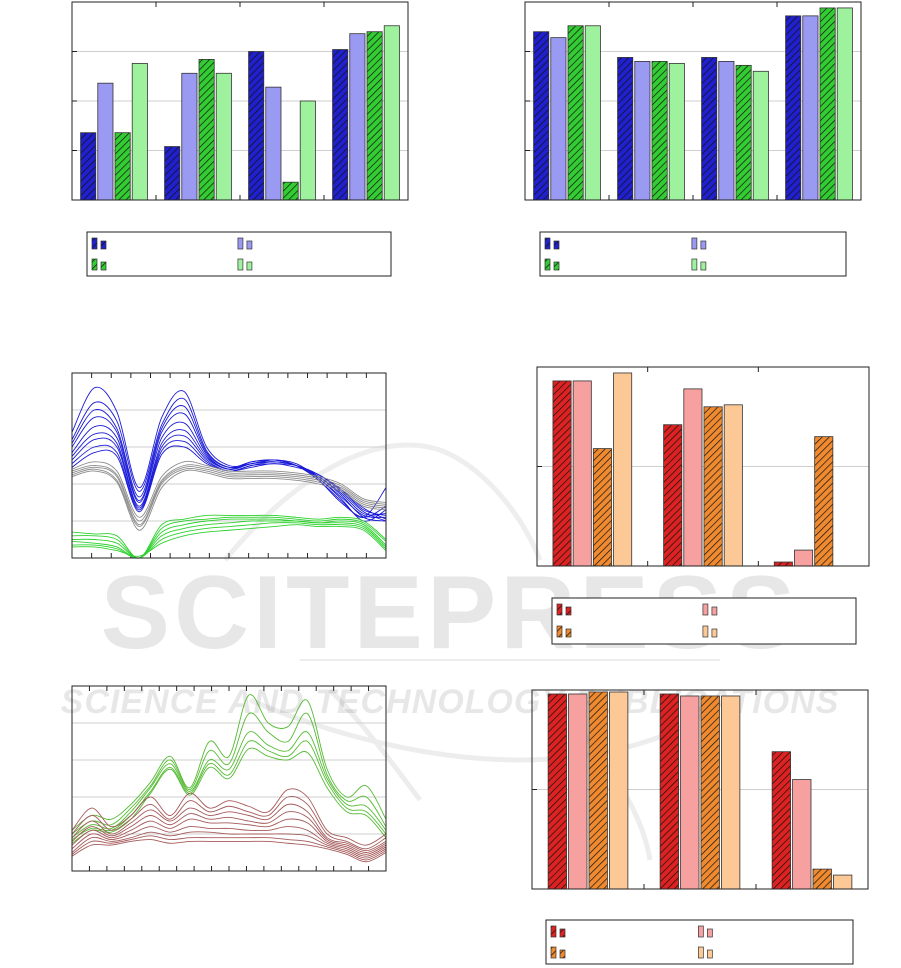 The height and width of the screenshot is (968, 901). I want to click on chart-bottom-left, so click(229, 778).